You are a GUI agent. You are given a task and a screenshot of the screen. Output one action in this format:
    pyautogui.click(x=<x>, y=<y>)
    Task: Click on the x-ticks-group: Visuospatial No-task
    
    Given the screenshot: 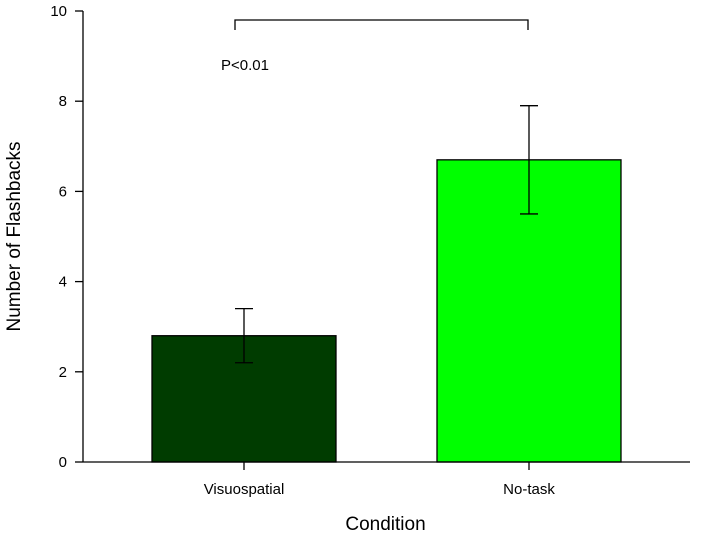 What is the action you would take?
    pyautogui.click(x=379, y=480)
    